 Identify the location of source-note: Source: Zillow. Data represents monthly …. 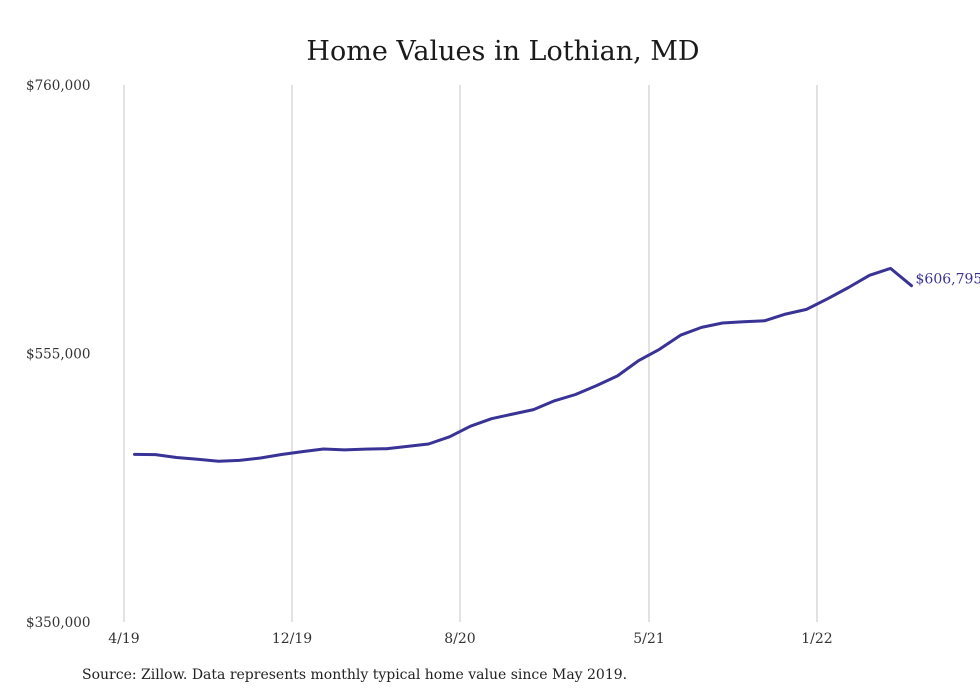
(355, 675).